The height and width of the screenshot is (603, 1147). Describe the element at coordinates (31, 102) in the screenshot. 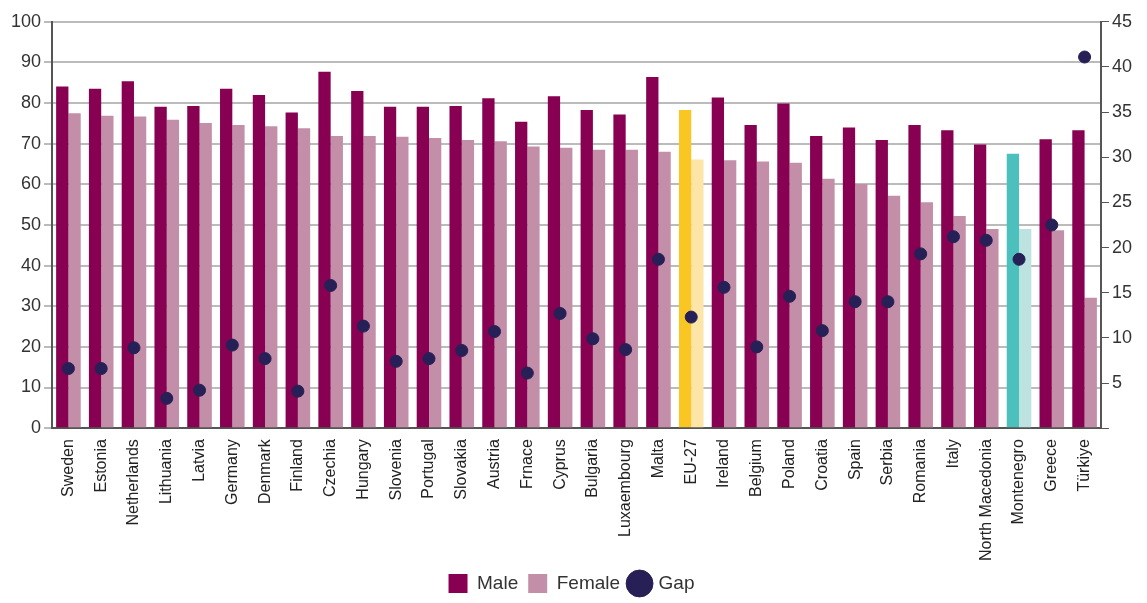

I see `y-tick-label: 80` at that location.